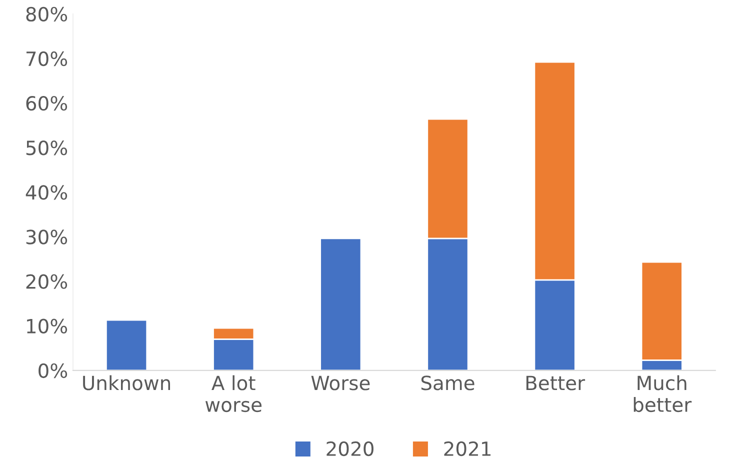 The width and height of the screenshot is (730, 463). What do you see at coordinates (47, 237) in the screenshot?
I see `y-tick-label: 30%` at bounding box center [47, 237].